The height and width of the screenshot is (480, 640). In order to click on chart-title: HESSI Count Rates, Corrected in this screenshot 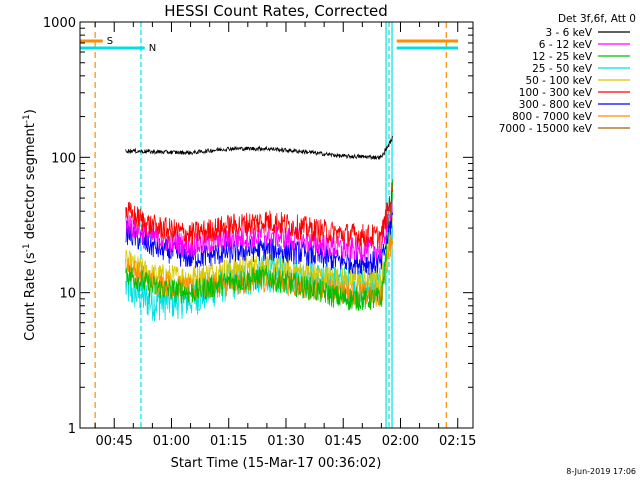, I will do `click(276, 11)`.